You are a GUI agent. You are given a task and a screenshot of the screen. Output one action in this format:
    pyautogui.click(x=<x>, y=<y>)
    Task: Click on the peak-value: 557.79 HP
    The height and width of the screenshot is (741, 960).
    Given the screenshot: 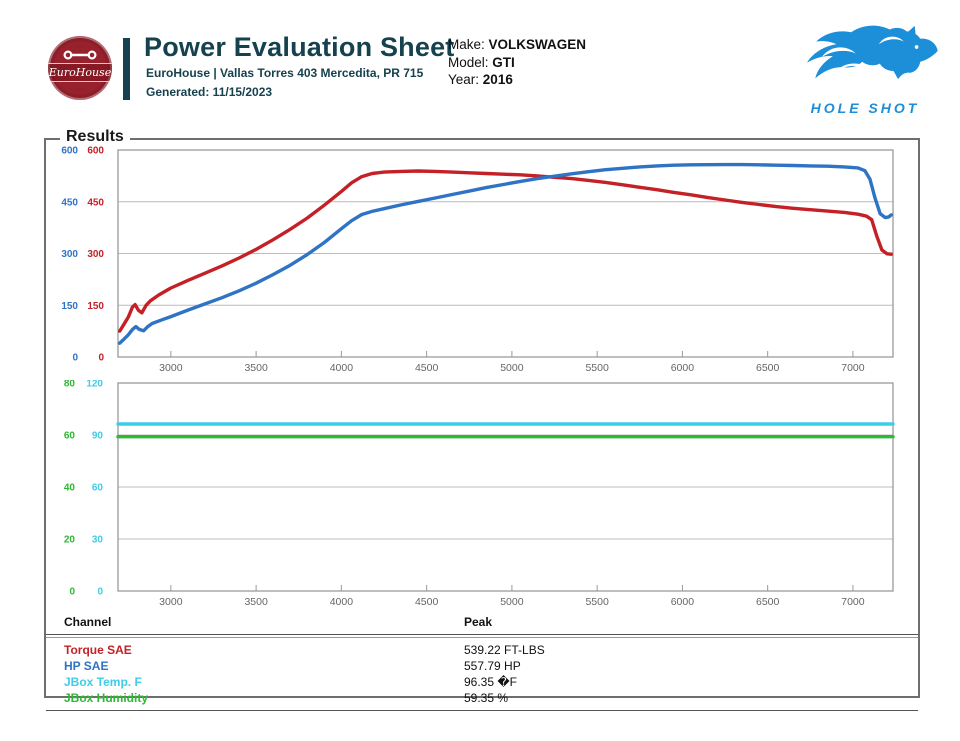 What is the action you would take?
    pyautogui.click(x=492, y=666)
    